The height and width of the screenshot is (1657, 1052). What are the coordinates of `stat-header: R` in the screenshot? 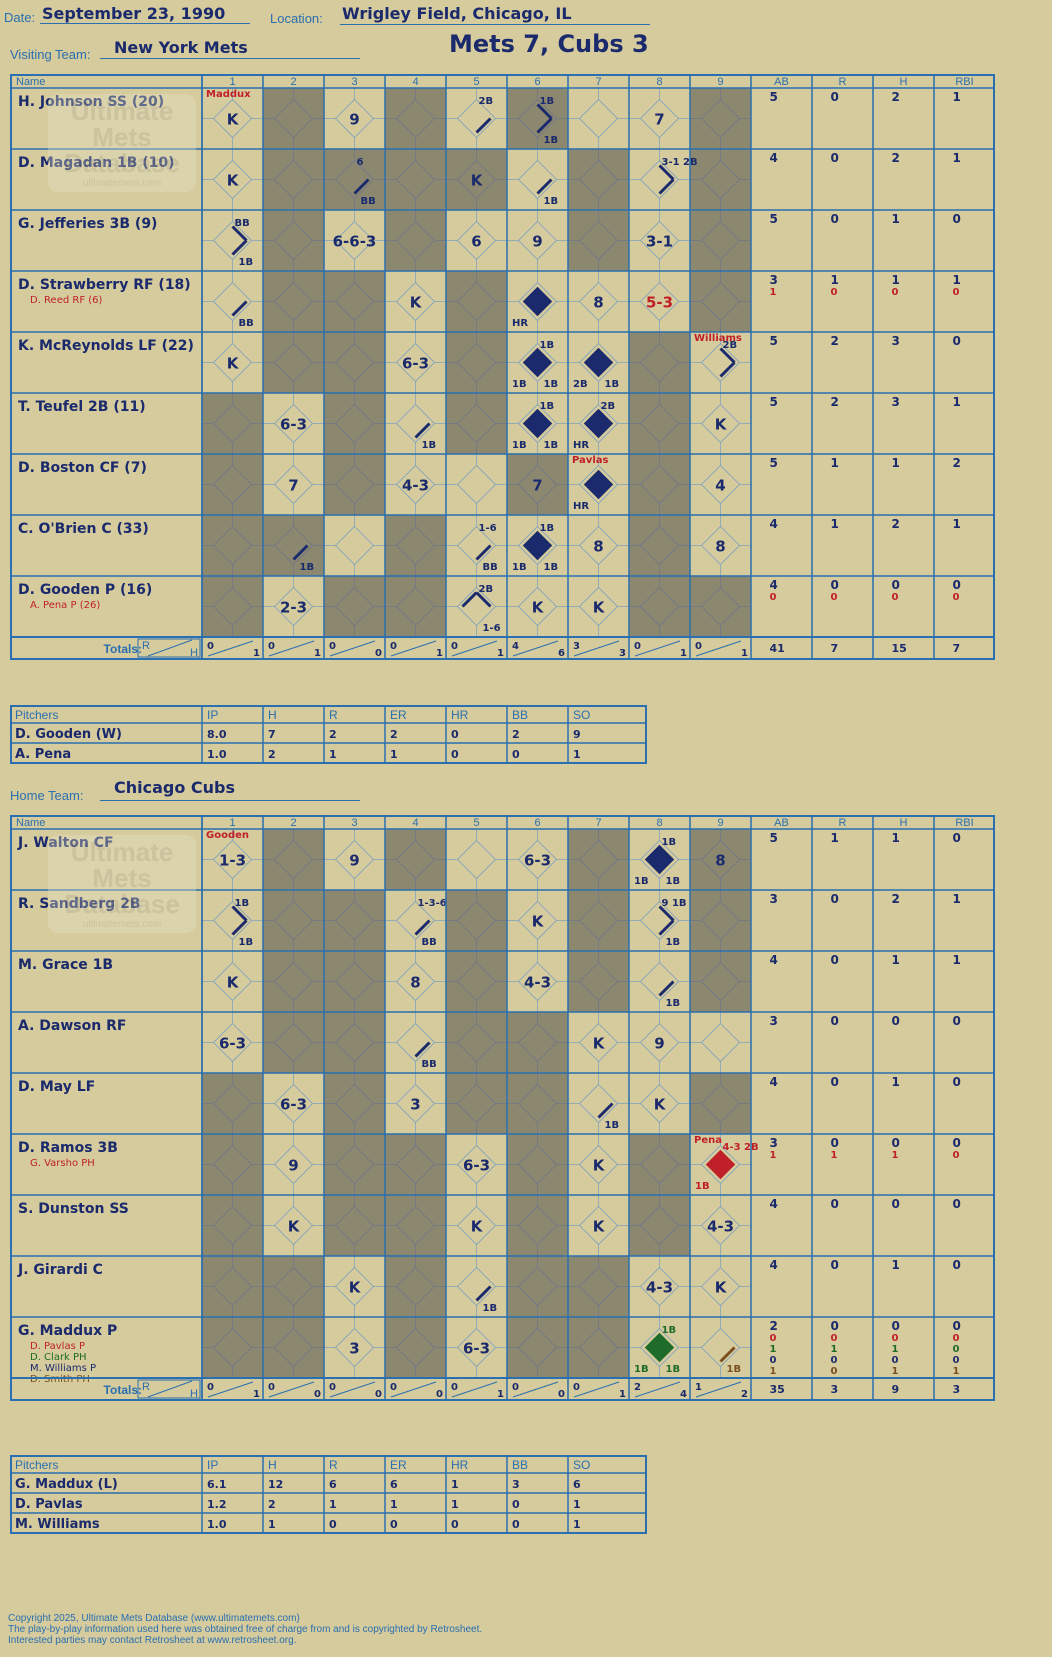 It's located at (843, 82).